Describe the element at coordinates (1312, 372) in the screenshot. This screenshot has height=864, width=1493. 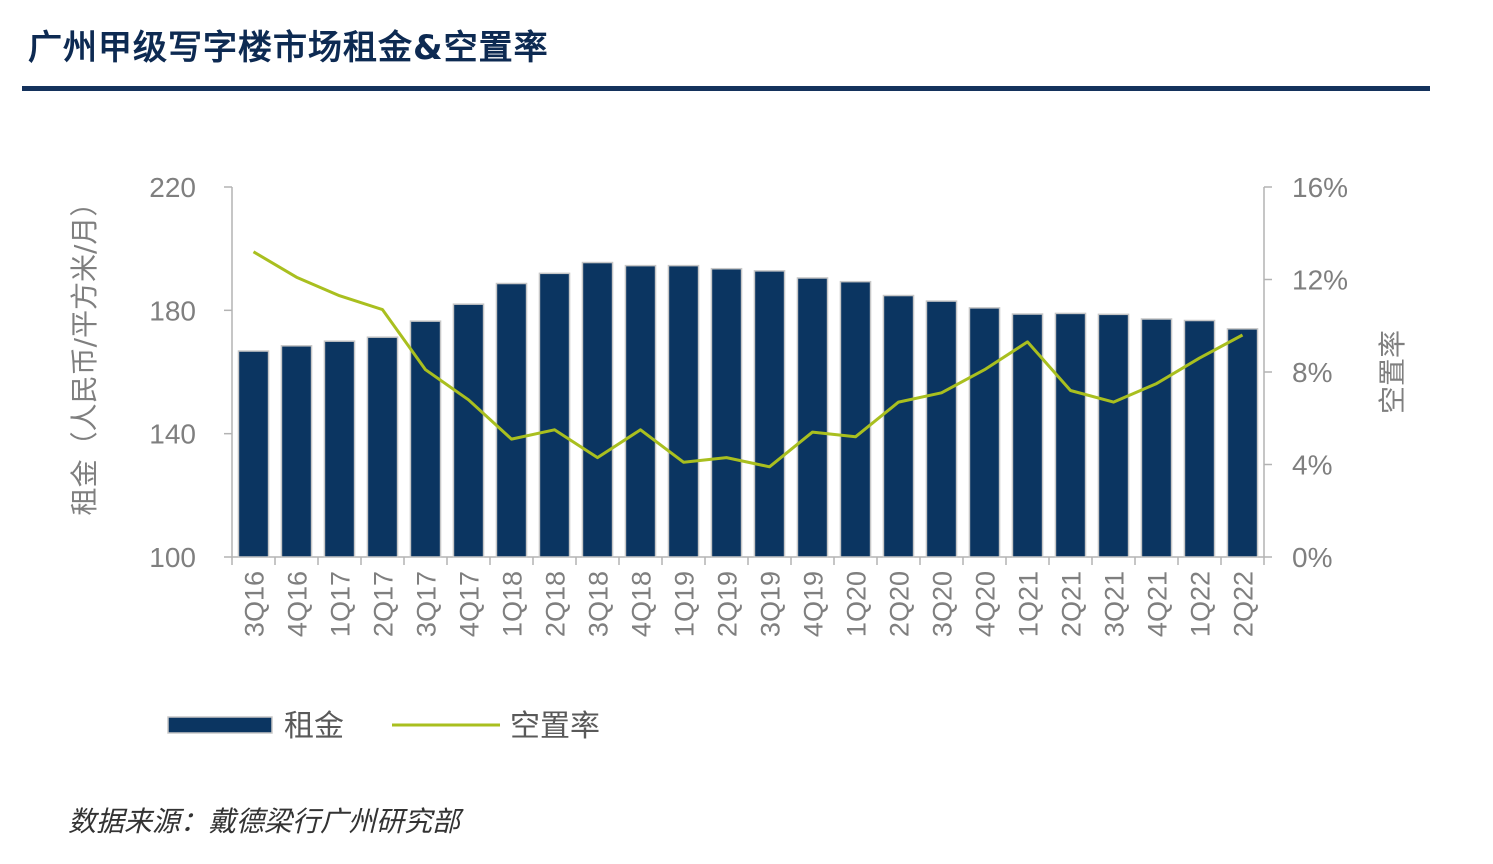
I see `right-tick-label: 8%` at that location.